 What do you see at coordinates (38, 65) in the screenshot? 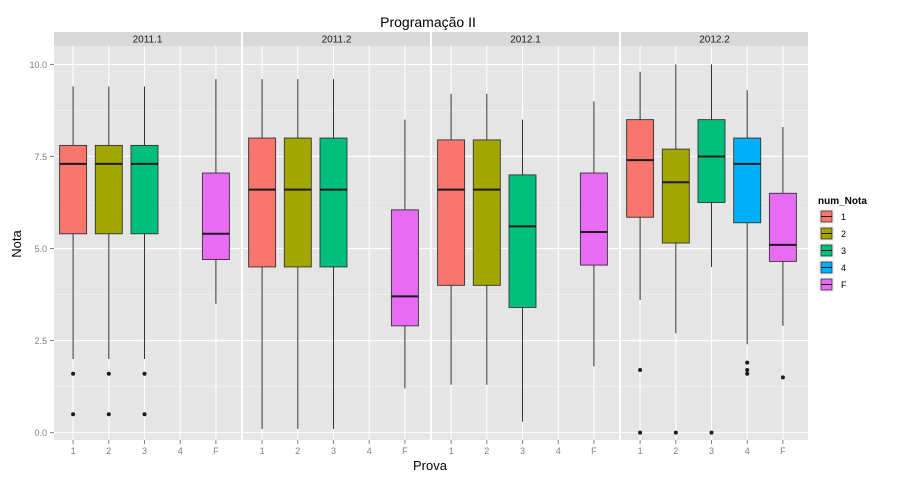
I see `y-tick-label: 10.0` at bounding box center [38, 65].